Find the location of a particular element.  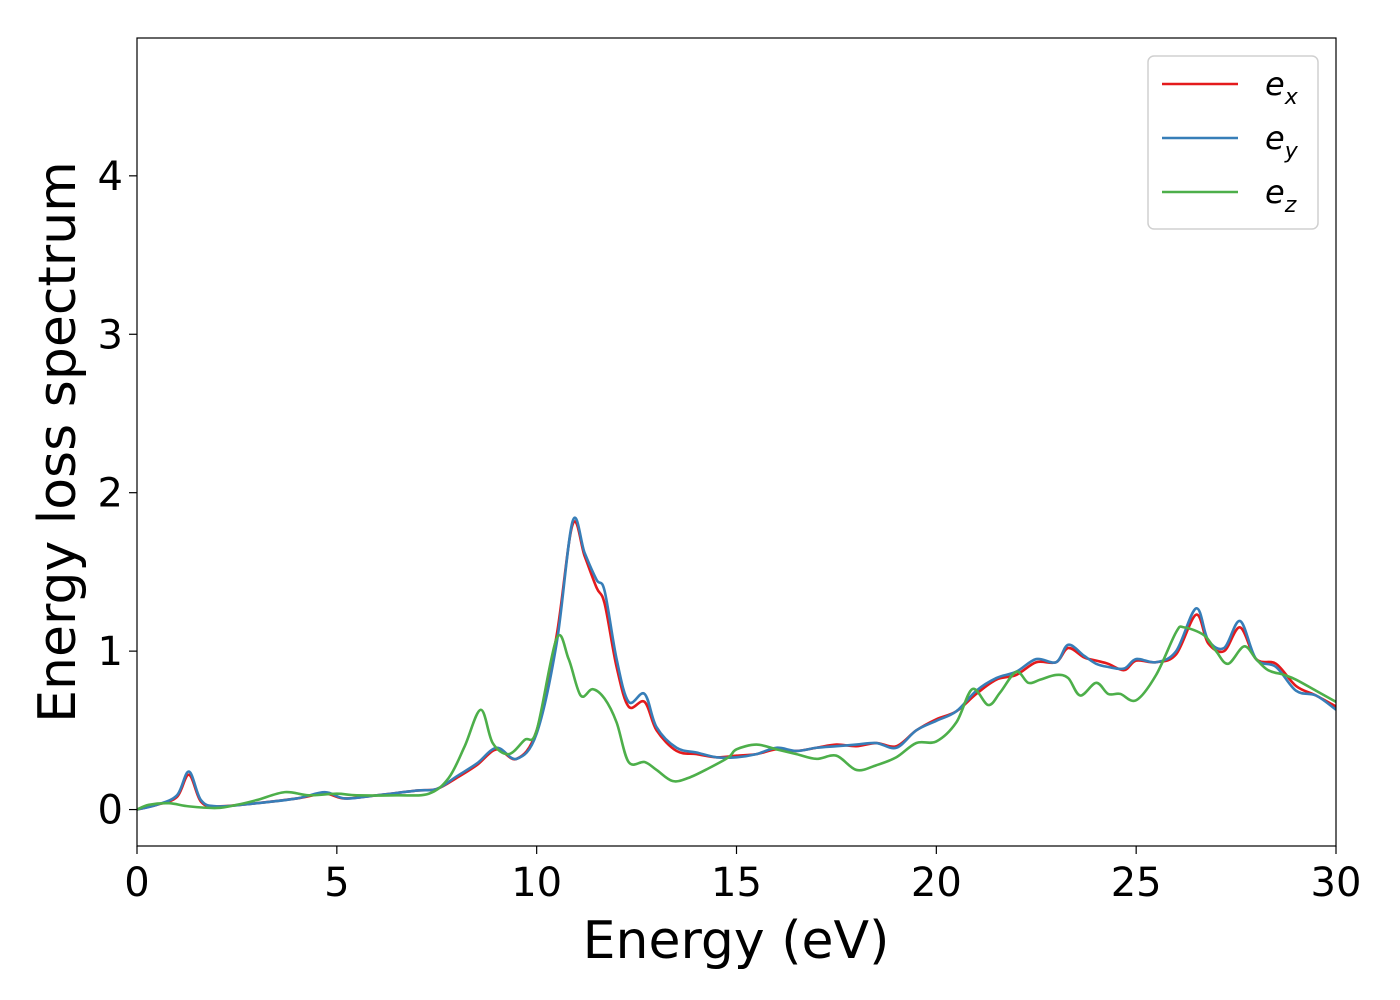

x-tick-label: 30 is located at coordinates (1336, 883).